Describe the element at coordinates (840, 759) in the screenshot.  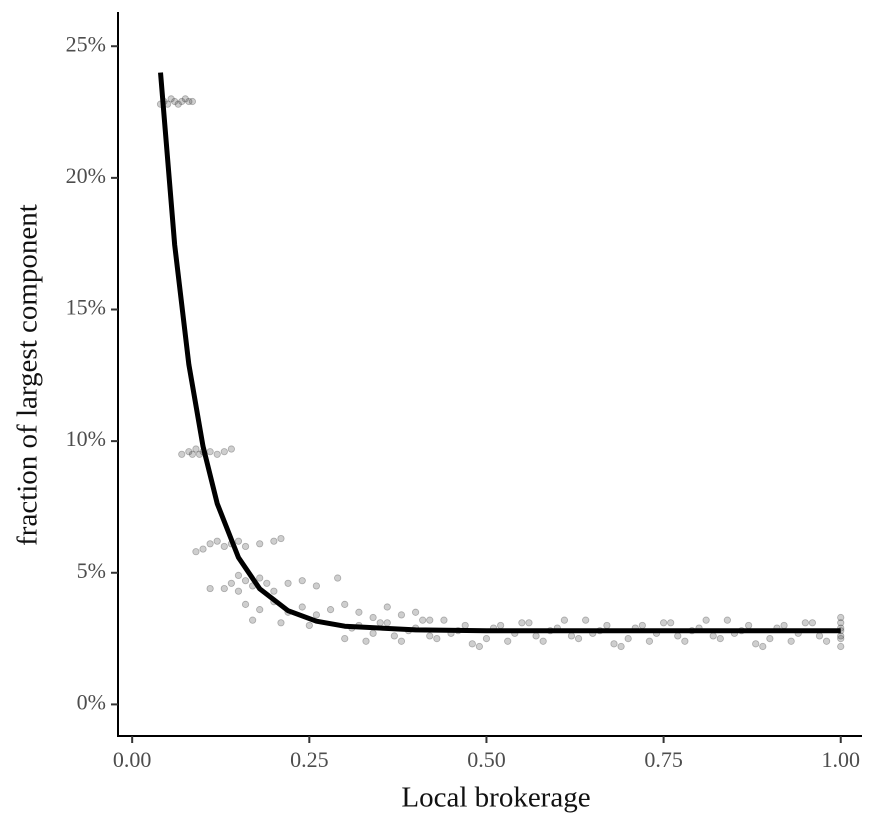
I see `x-tick-label: 1.00` at that location.